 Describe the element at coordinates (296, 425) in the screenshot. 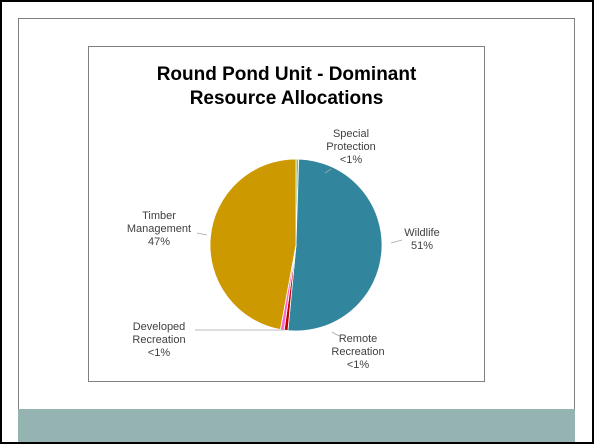

I see `slide-footer-bar` at that location.